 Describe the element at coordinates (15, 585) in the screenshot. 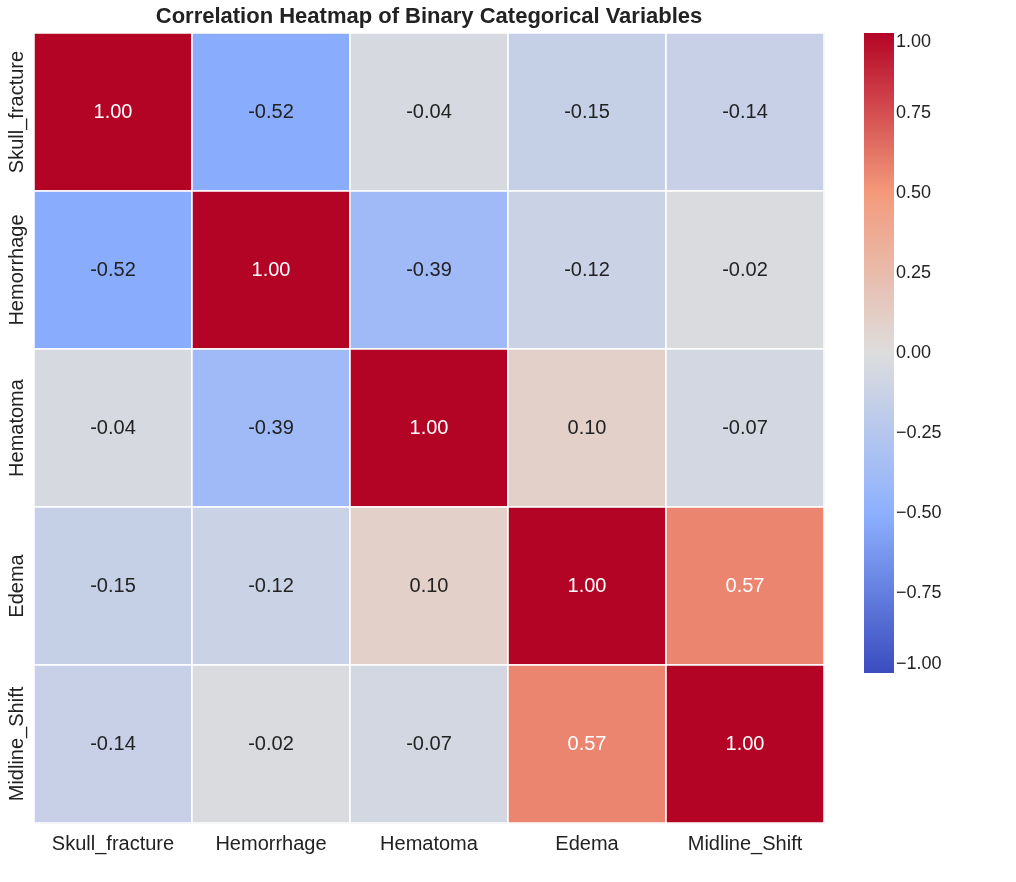

I see `y-tick-label: Edema` at that location.